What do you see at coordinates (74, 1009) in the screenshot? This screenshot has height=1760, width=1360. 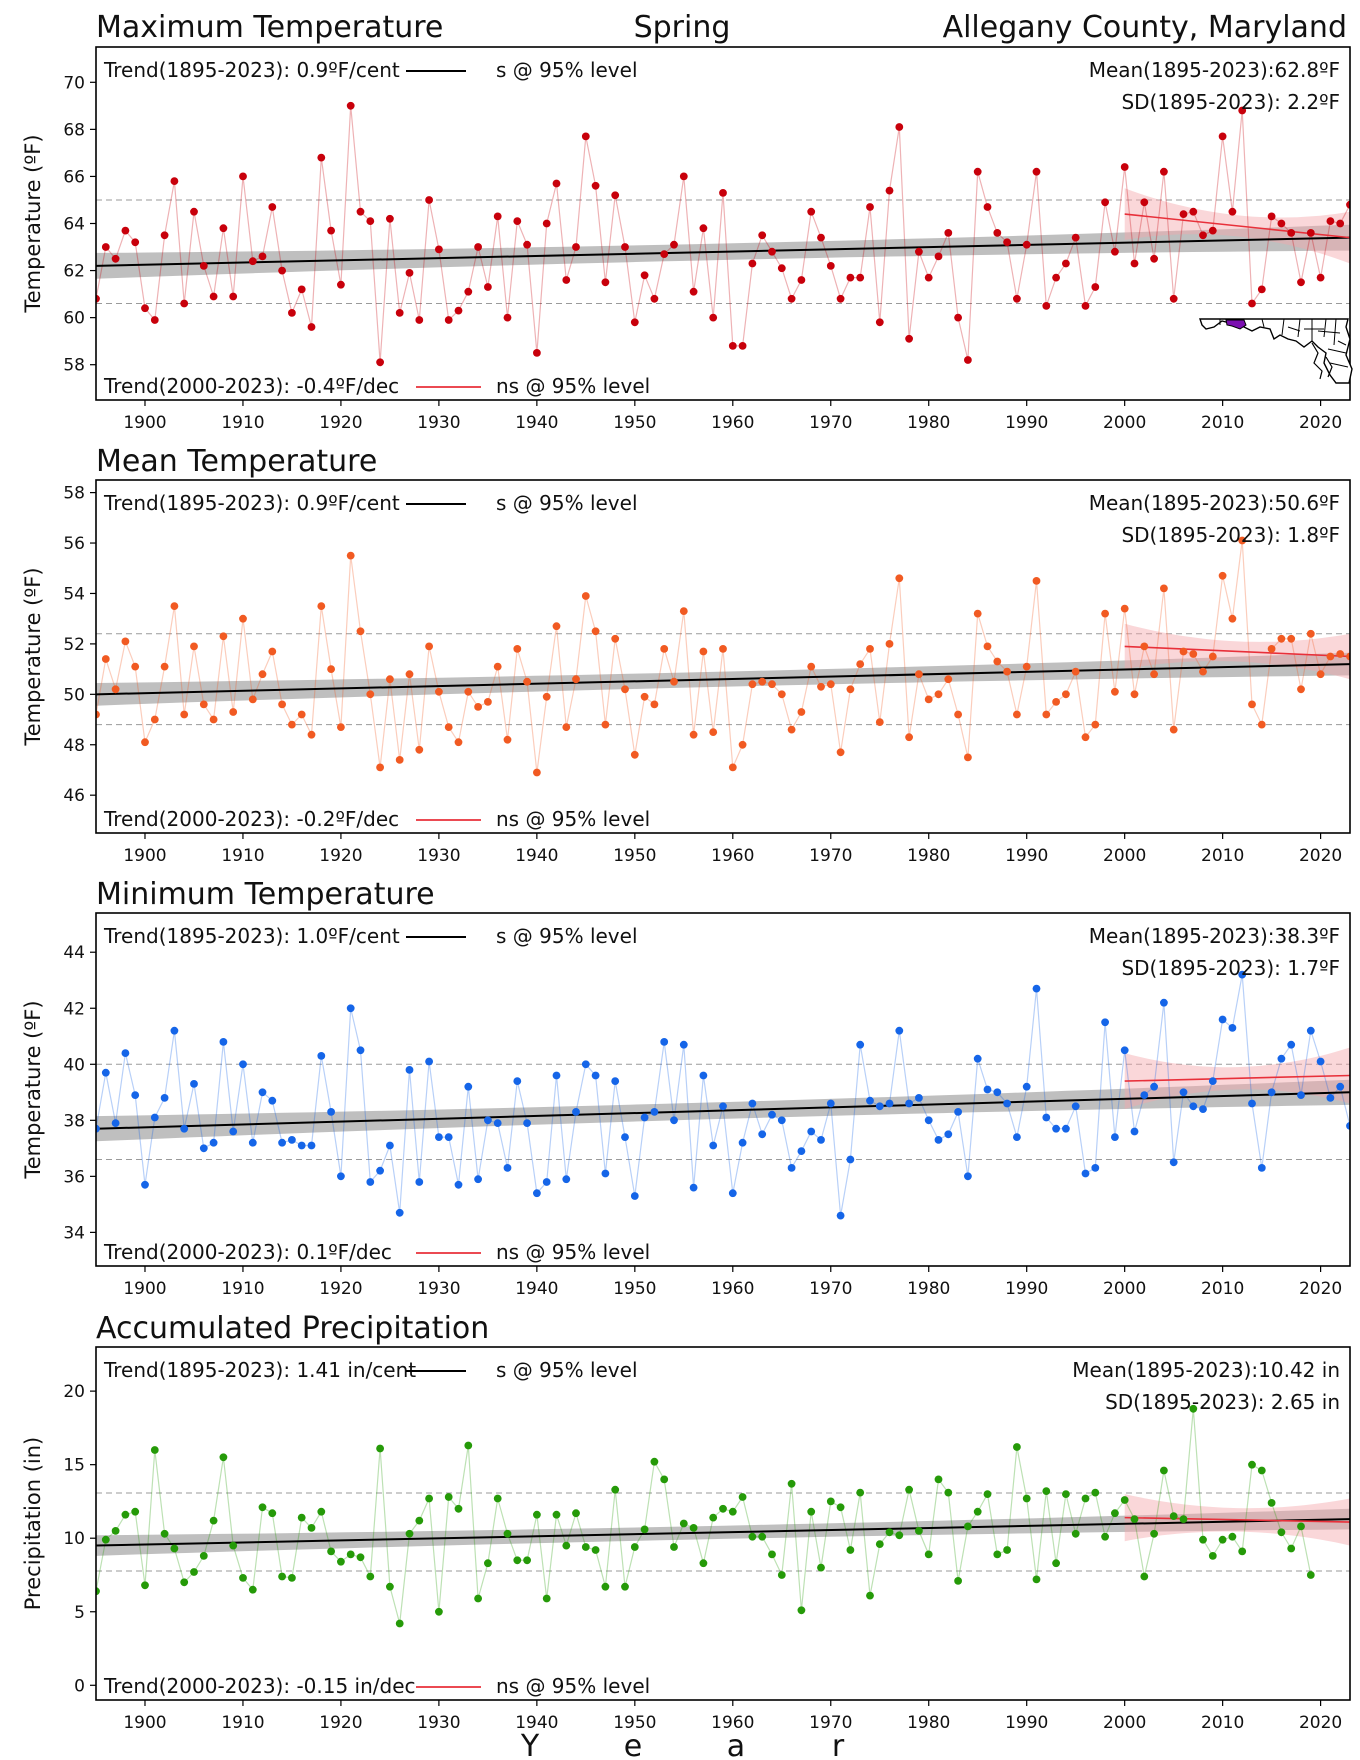 I see `y-tick-label: 42` at bounding box center [74, 1009].